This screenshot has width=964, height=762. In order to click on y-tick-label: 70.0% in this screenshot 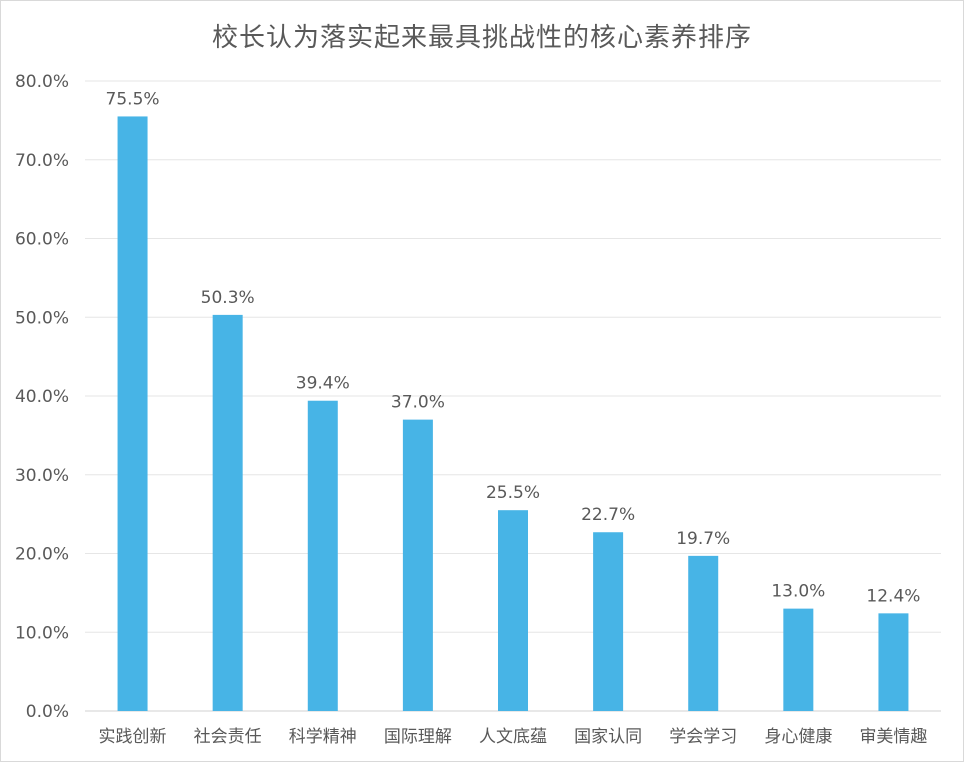, I will do `click(42, 161)`.